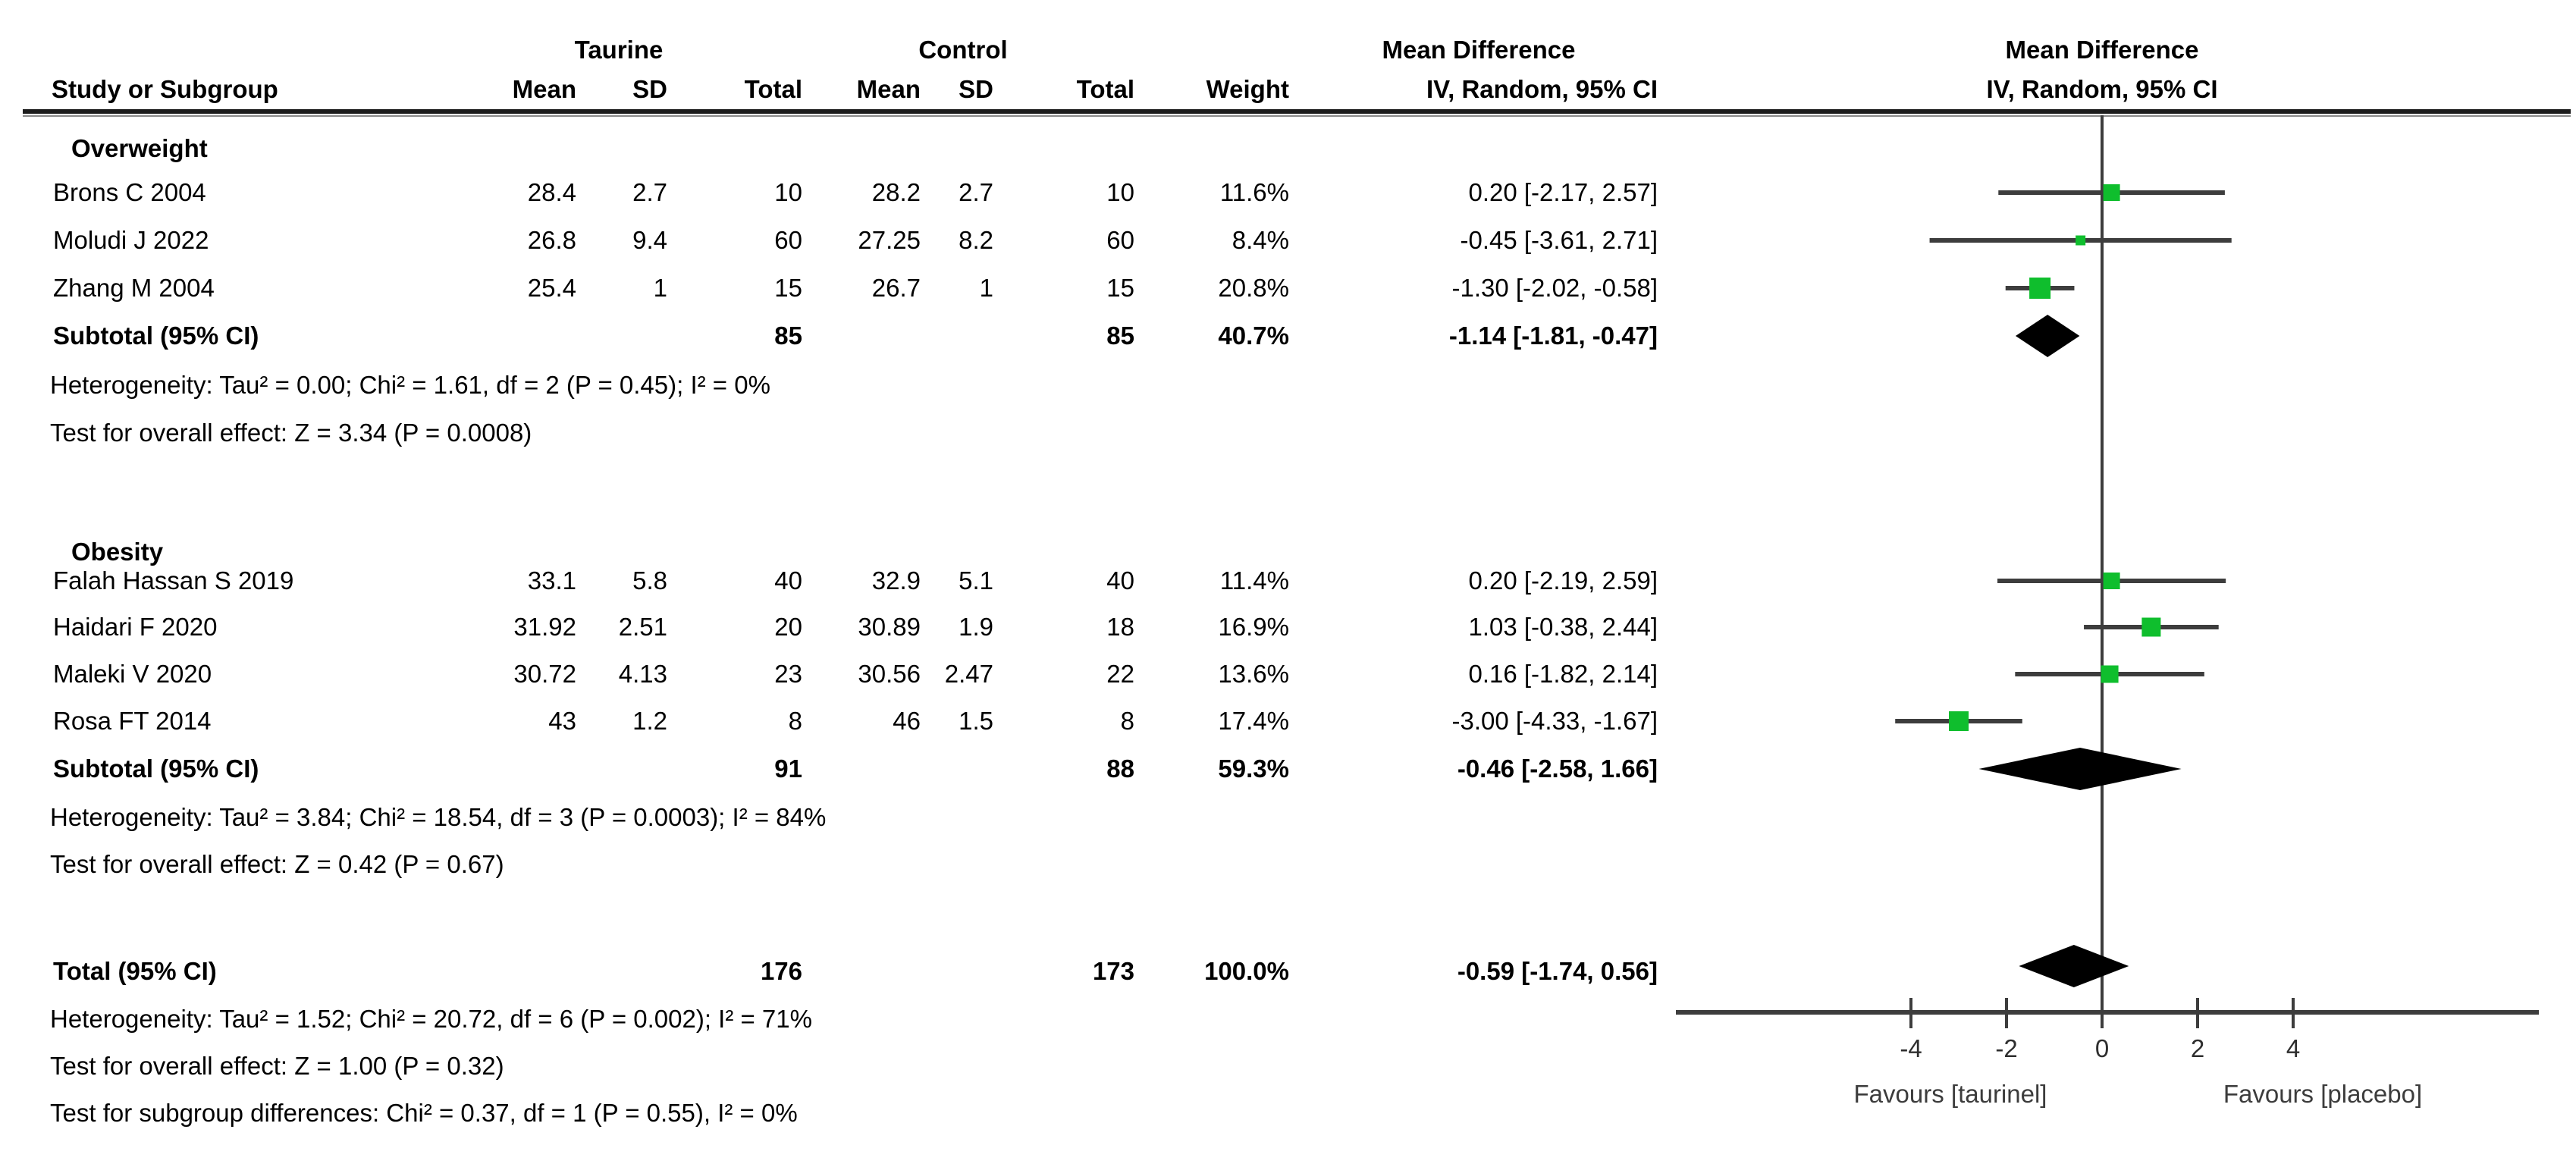 This screenshot has width=2576, height=1164. I want to click on taurine-sd: 1, so click(660, 288).